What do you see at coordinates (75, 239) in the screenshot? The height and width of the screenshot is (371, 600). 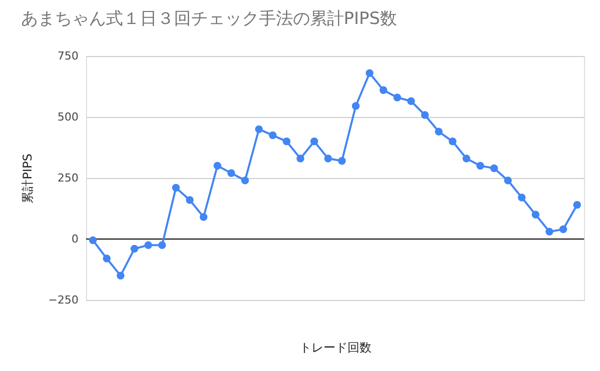 I see `y-tick-label: 0` at bounding box center [75, 239].